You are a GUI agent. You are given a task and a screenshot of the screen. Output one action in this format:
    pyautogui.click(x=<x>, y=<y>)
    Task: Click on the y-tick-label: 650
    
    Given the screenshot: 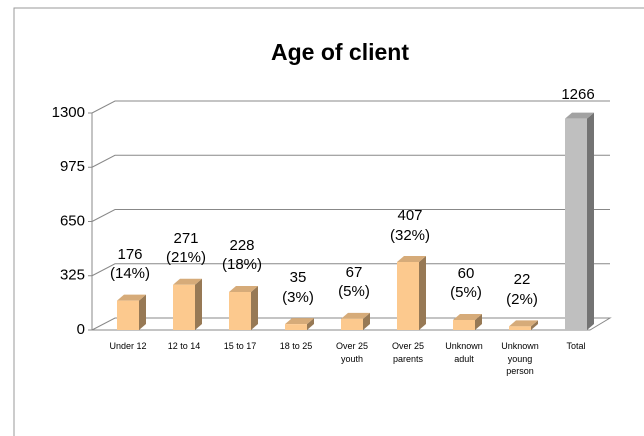 What is the action you would take?
    pyautogui.click(x=72, y=220)
    